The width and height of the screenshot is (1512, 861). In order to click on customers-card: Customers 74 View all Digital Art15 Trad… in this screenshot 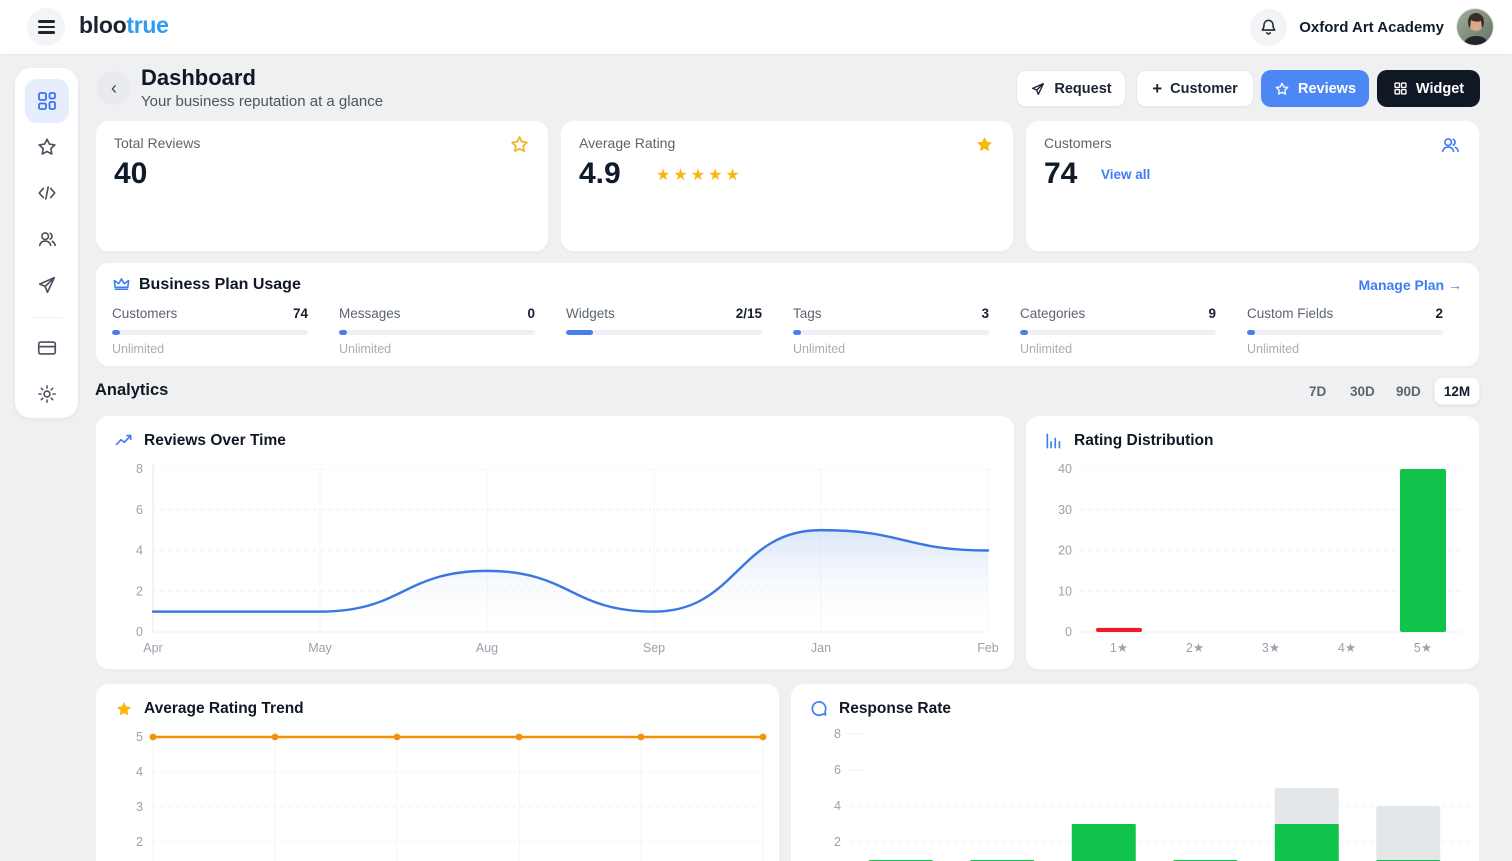, I will do `click(1252, 239)`.